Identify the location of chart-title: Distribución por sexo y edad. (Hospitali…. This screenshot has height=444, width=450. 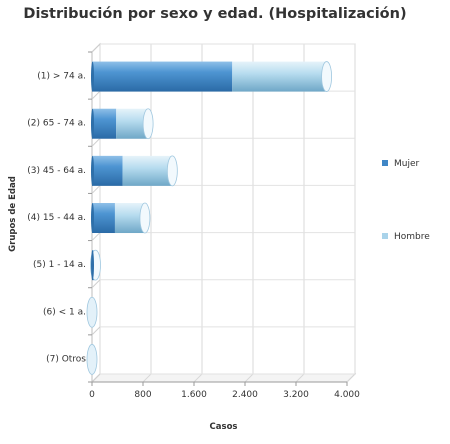
(215, 14).